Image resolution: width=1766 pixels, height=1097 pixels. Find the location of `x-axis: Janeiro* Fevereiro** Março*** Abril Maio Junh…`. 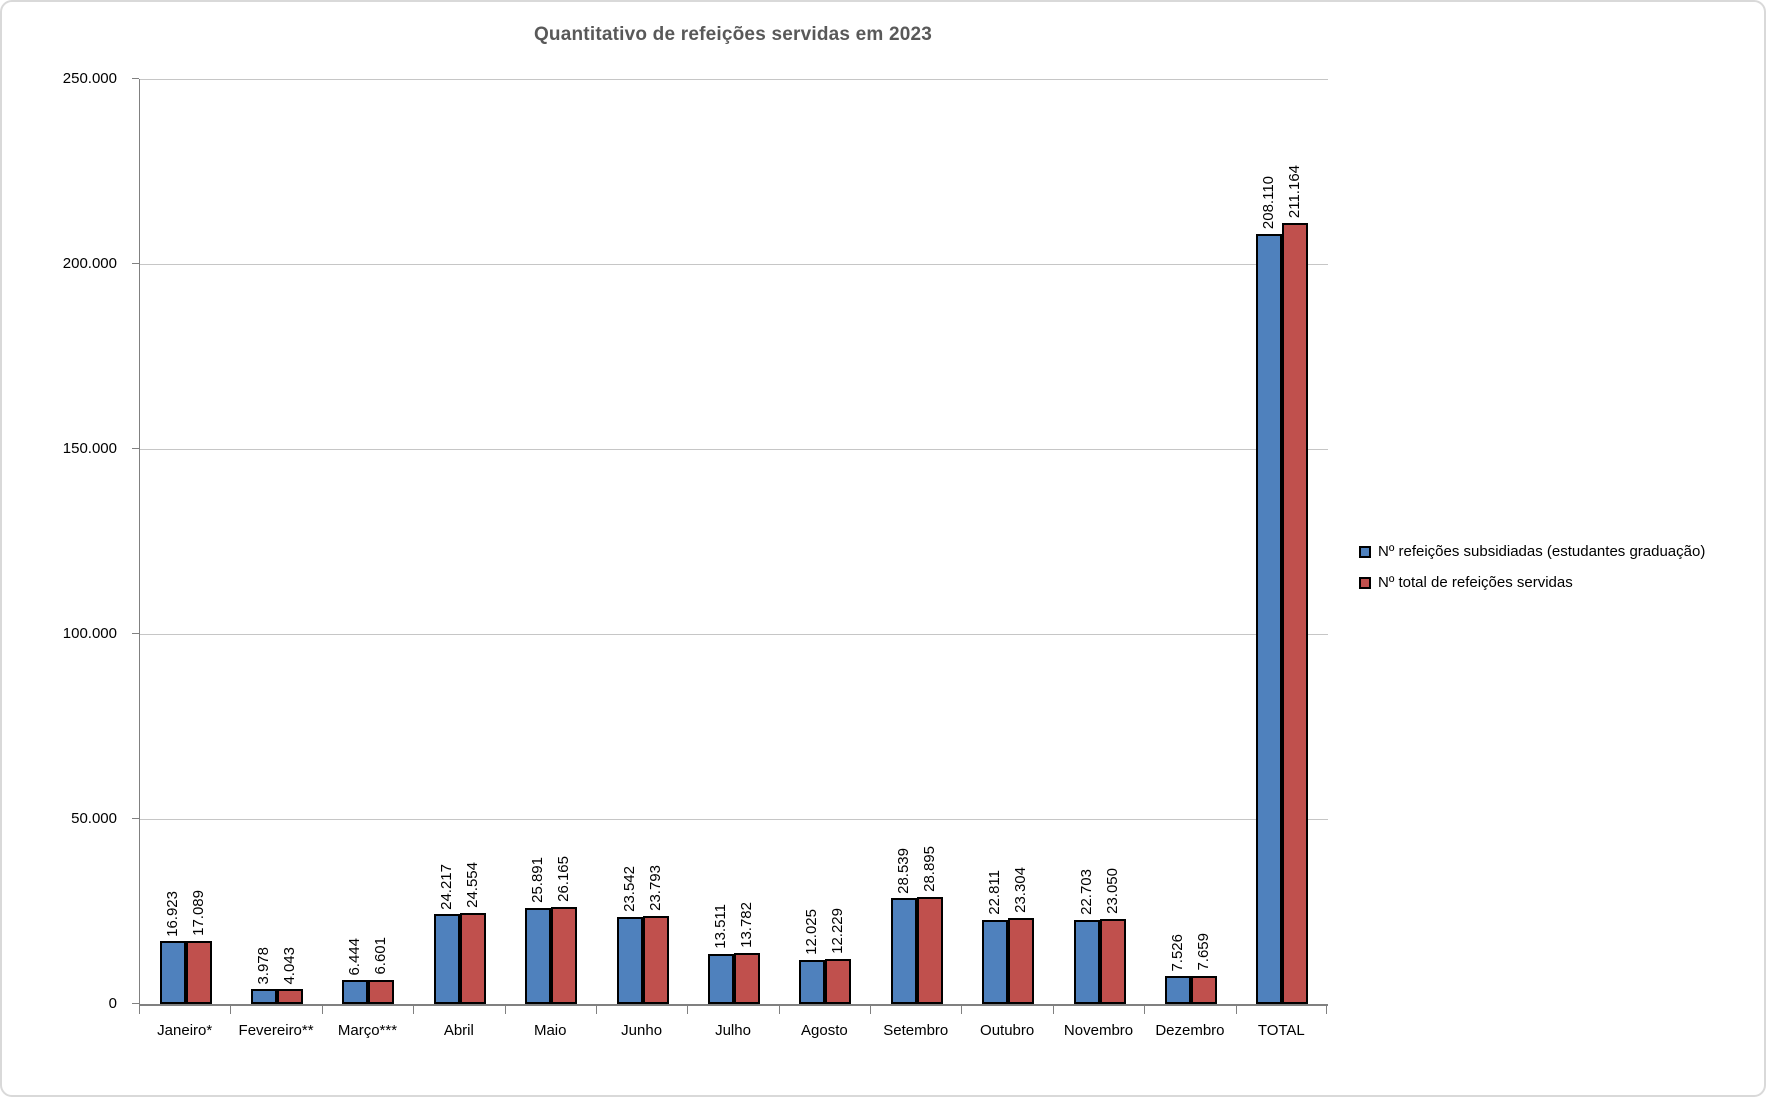

x-axis: Janeiro* Fevereiro** Março*** Abril Maio Junh… is located at coordinates (733, 1025).